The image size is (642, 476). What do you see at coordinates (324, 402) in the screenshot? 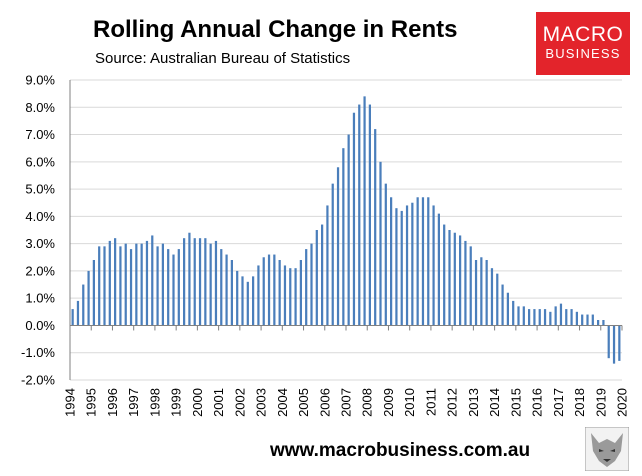
I see `x-tick-label: 2006` at bounding box center [324, 402].